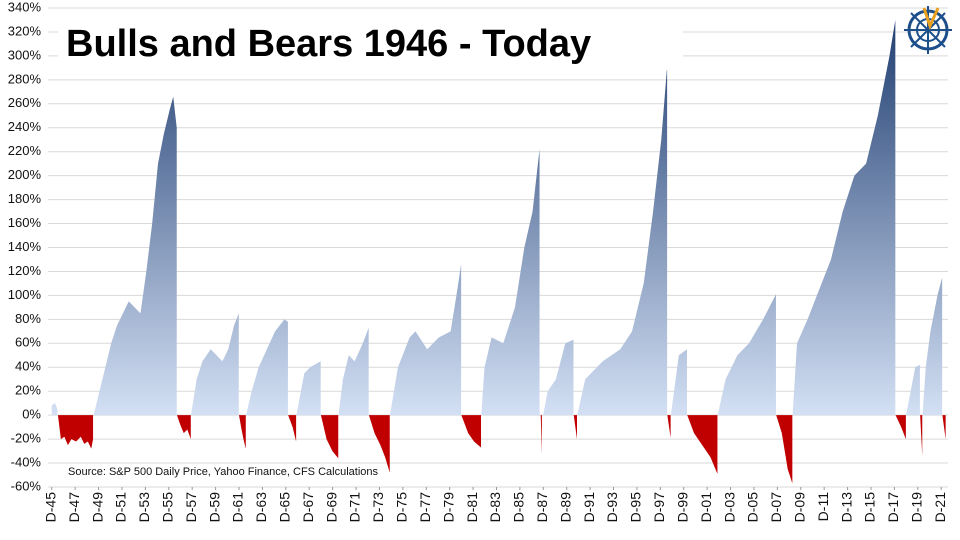 The width and height of the screenshot is (960, 540). Describe the element at coordinates (25, 126) in the screenshot. I see `y-tick-label: 240%` at that location.